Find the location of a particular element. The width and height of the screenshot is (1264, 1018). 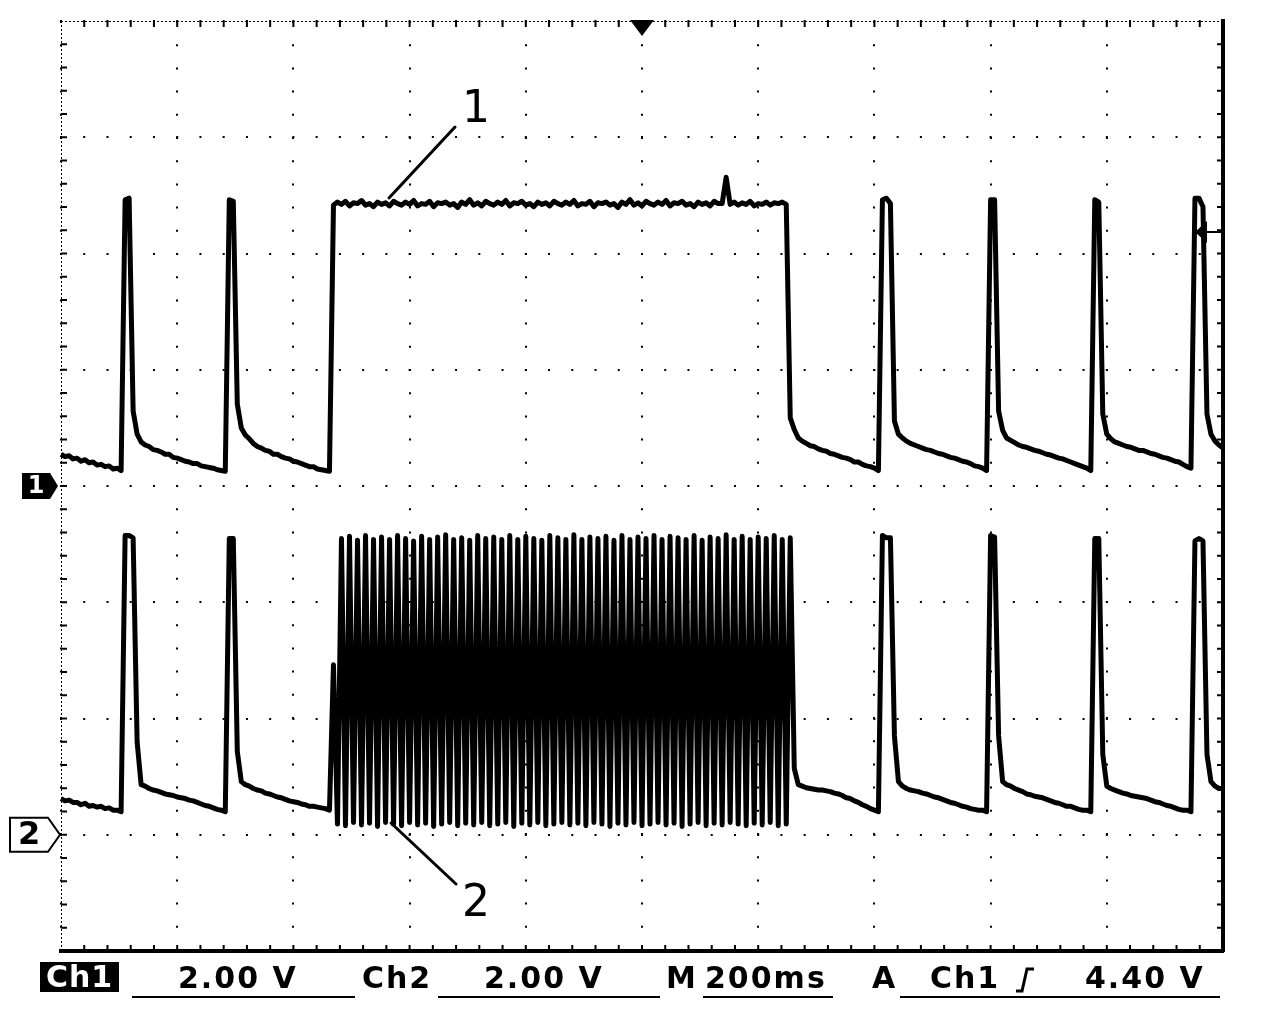

text: 4.40 V is located at coordinates (1145, 977).